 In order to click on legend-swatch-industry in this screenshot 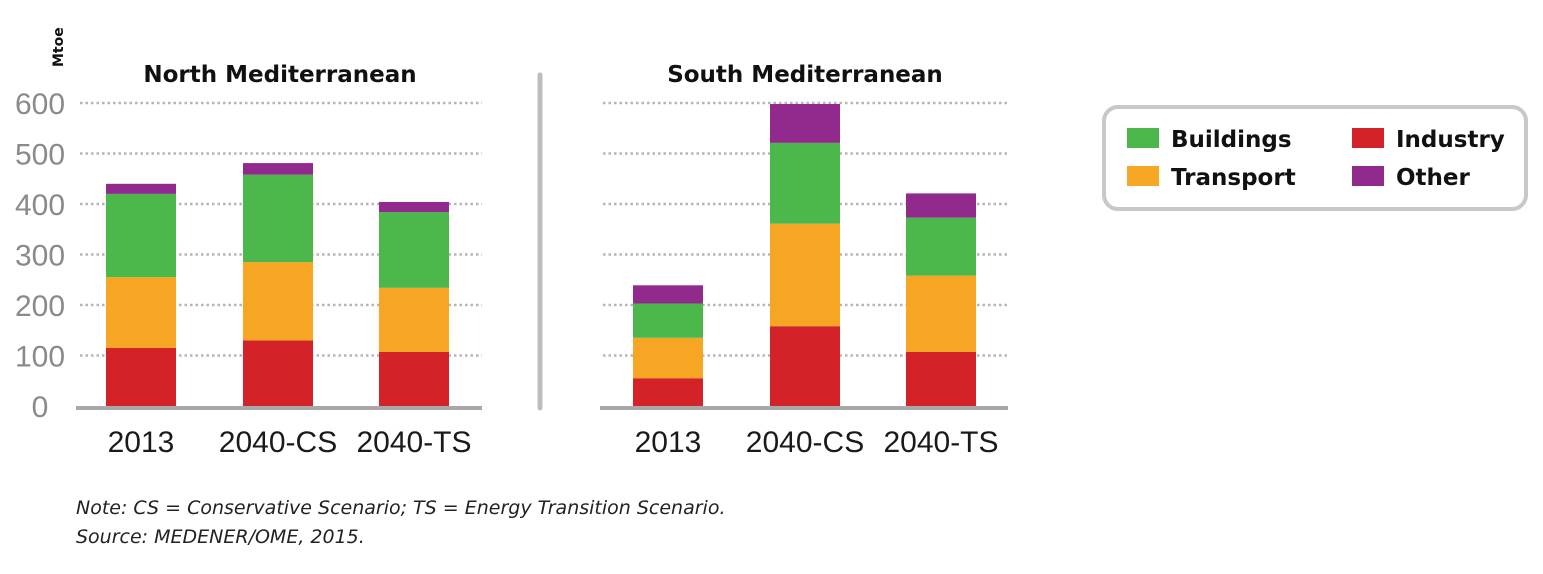, I will do `click(1368, 138)`.